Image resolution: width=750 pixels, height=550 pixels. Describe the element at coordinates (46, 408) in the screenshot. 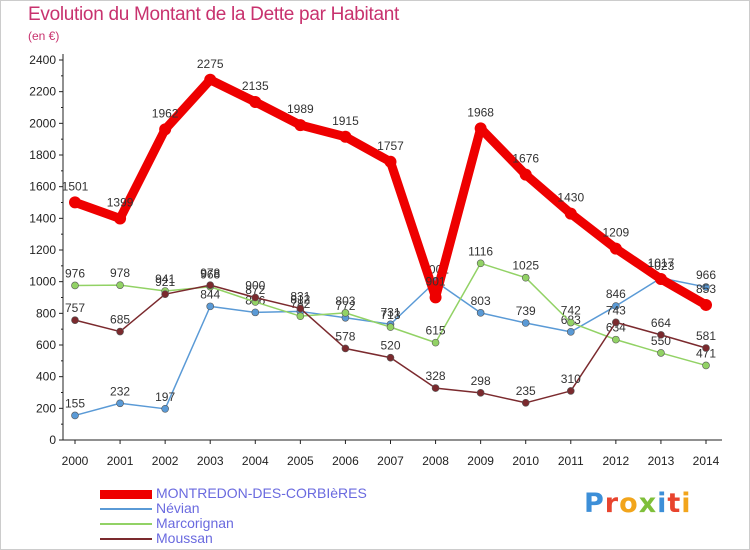

I see `y-tick-label: 200` at that location.